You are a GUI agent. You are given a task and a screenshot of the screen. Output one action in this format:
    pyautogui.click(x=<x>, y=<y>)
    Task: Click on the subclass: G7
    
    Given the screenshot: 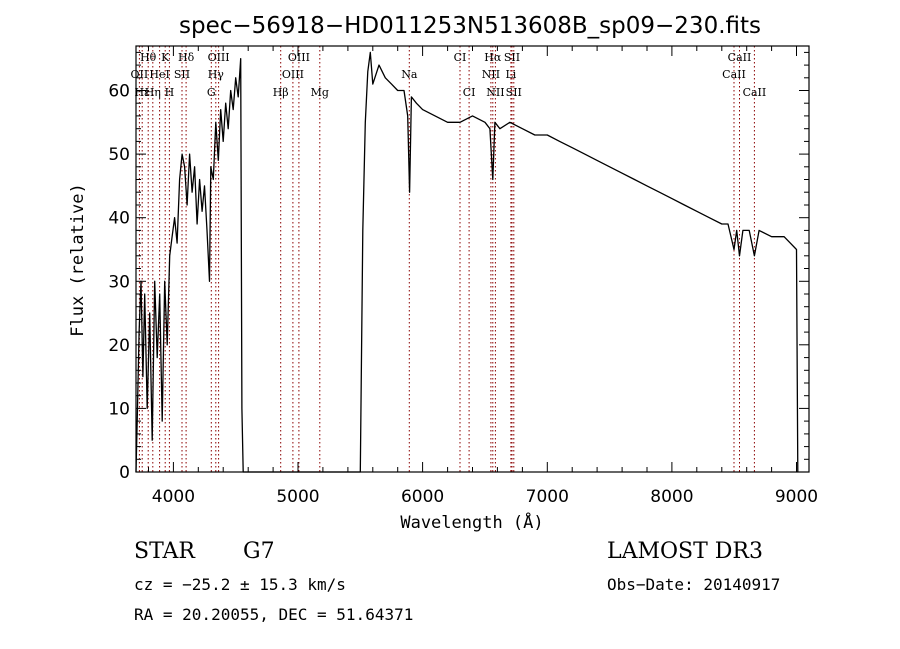 What is the action you would take?
    pyautogui.click(x=259, y=551)
    